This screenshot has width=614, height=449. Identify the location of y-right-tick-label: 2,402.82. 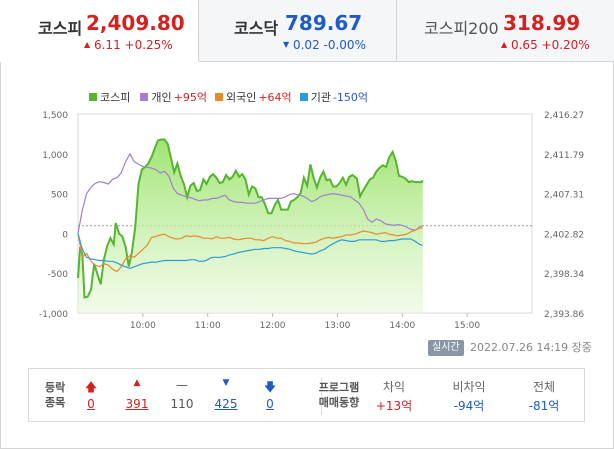
(564, 235).